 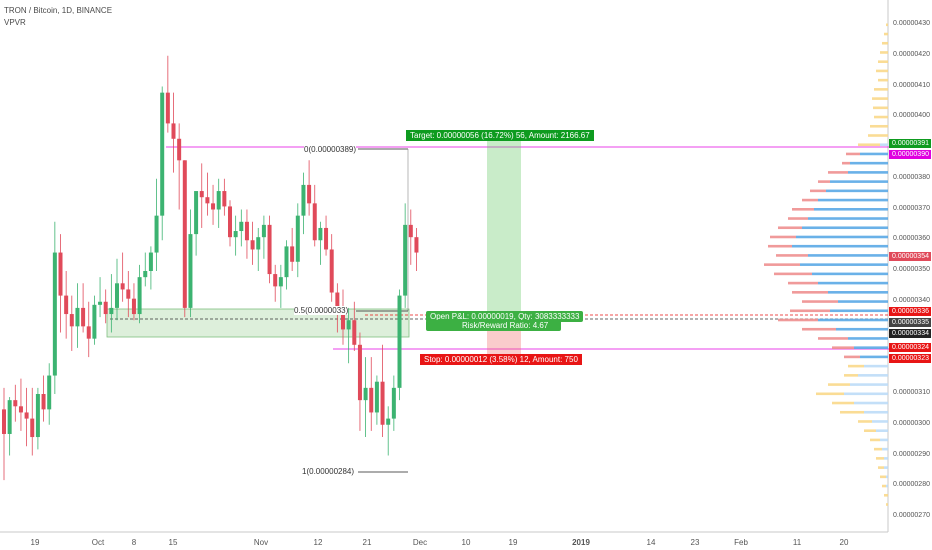 What do you see at coordinates (321, 310) in the screenshot?
I see `fib-level-05: 0.5(0.0000033)` at bounding box center [321, 310].